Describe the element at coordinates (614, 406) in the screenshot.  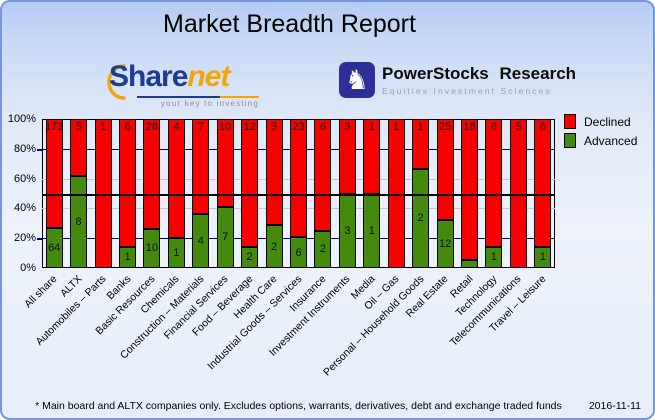
I see `report-date: 2016-11-11` at that location.